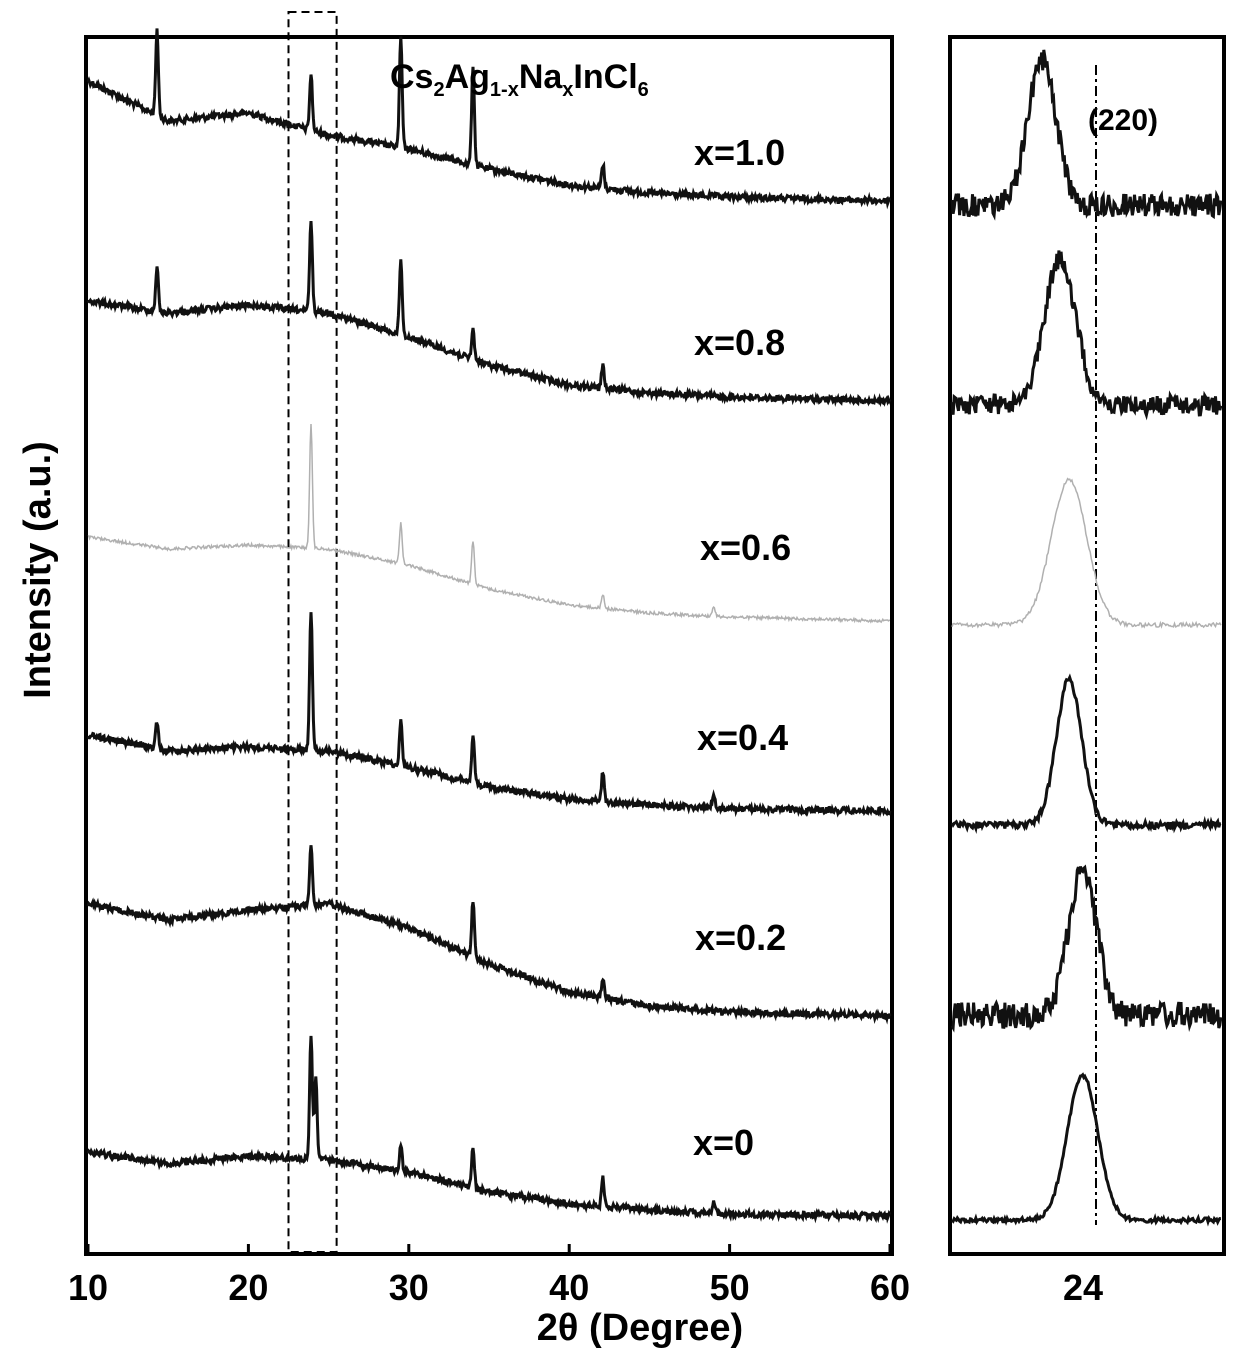  What do you see at coordinates (730, 1287) in the screenshot?
I see `x-tick-label: 50` at bounding box center [730, 1287].